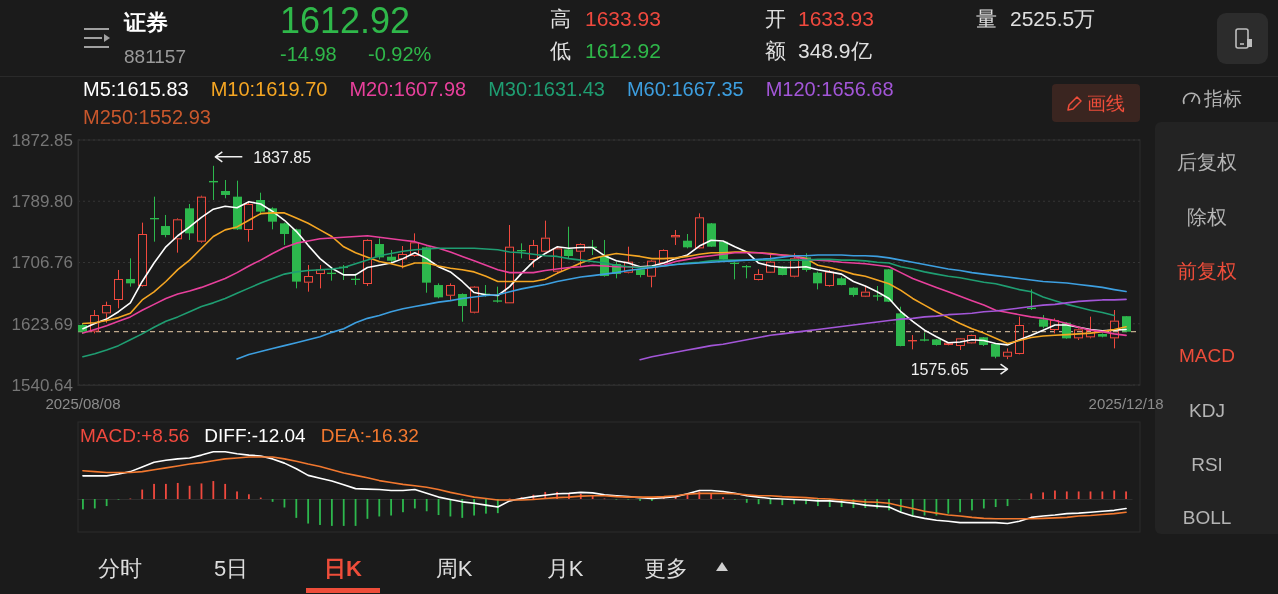 This screenshot has height=594, width=1278. I want to click on text: 348.9亿, so click(835, 50).